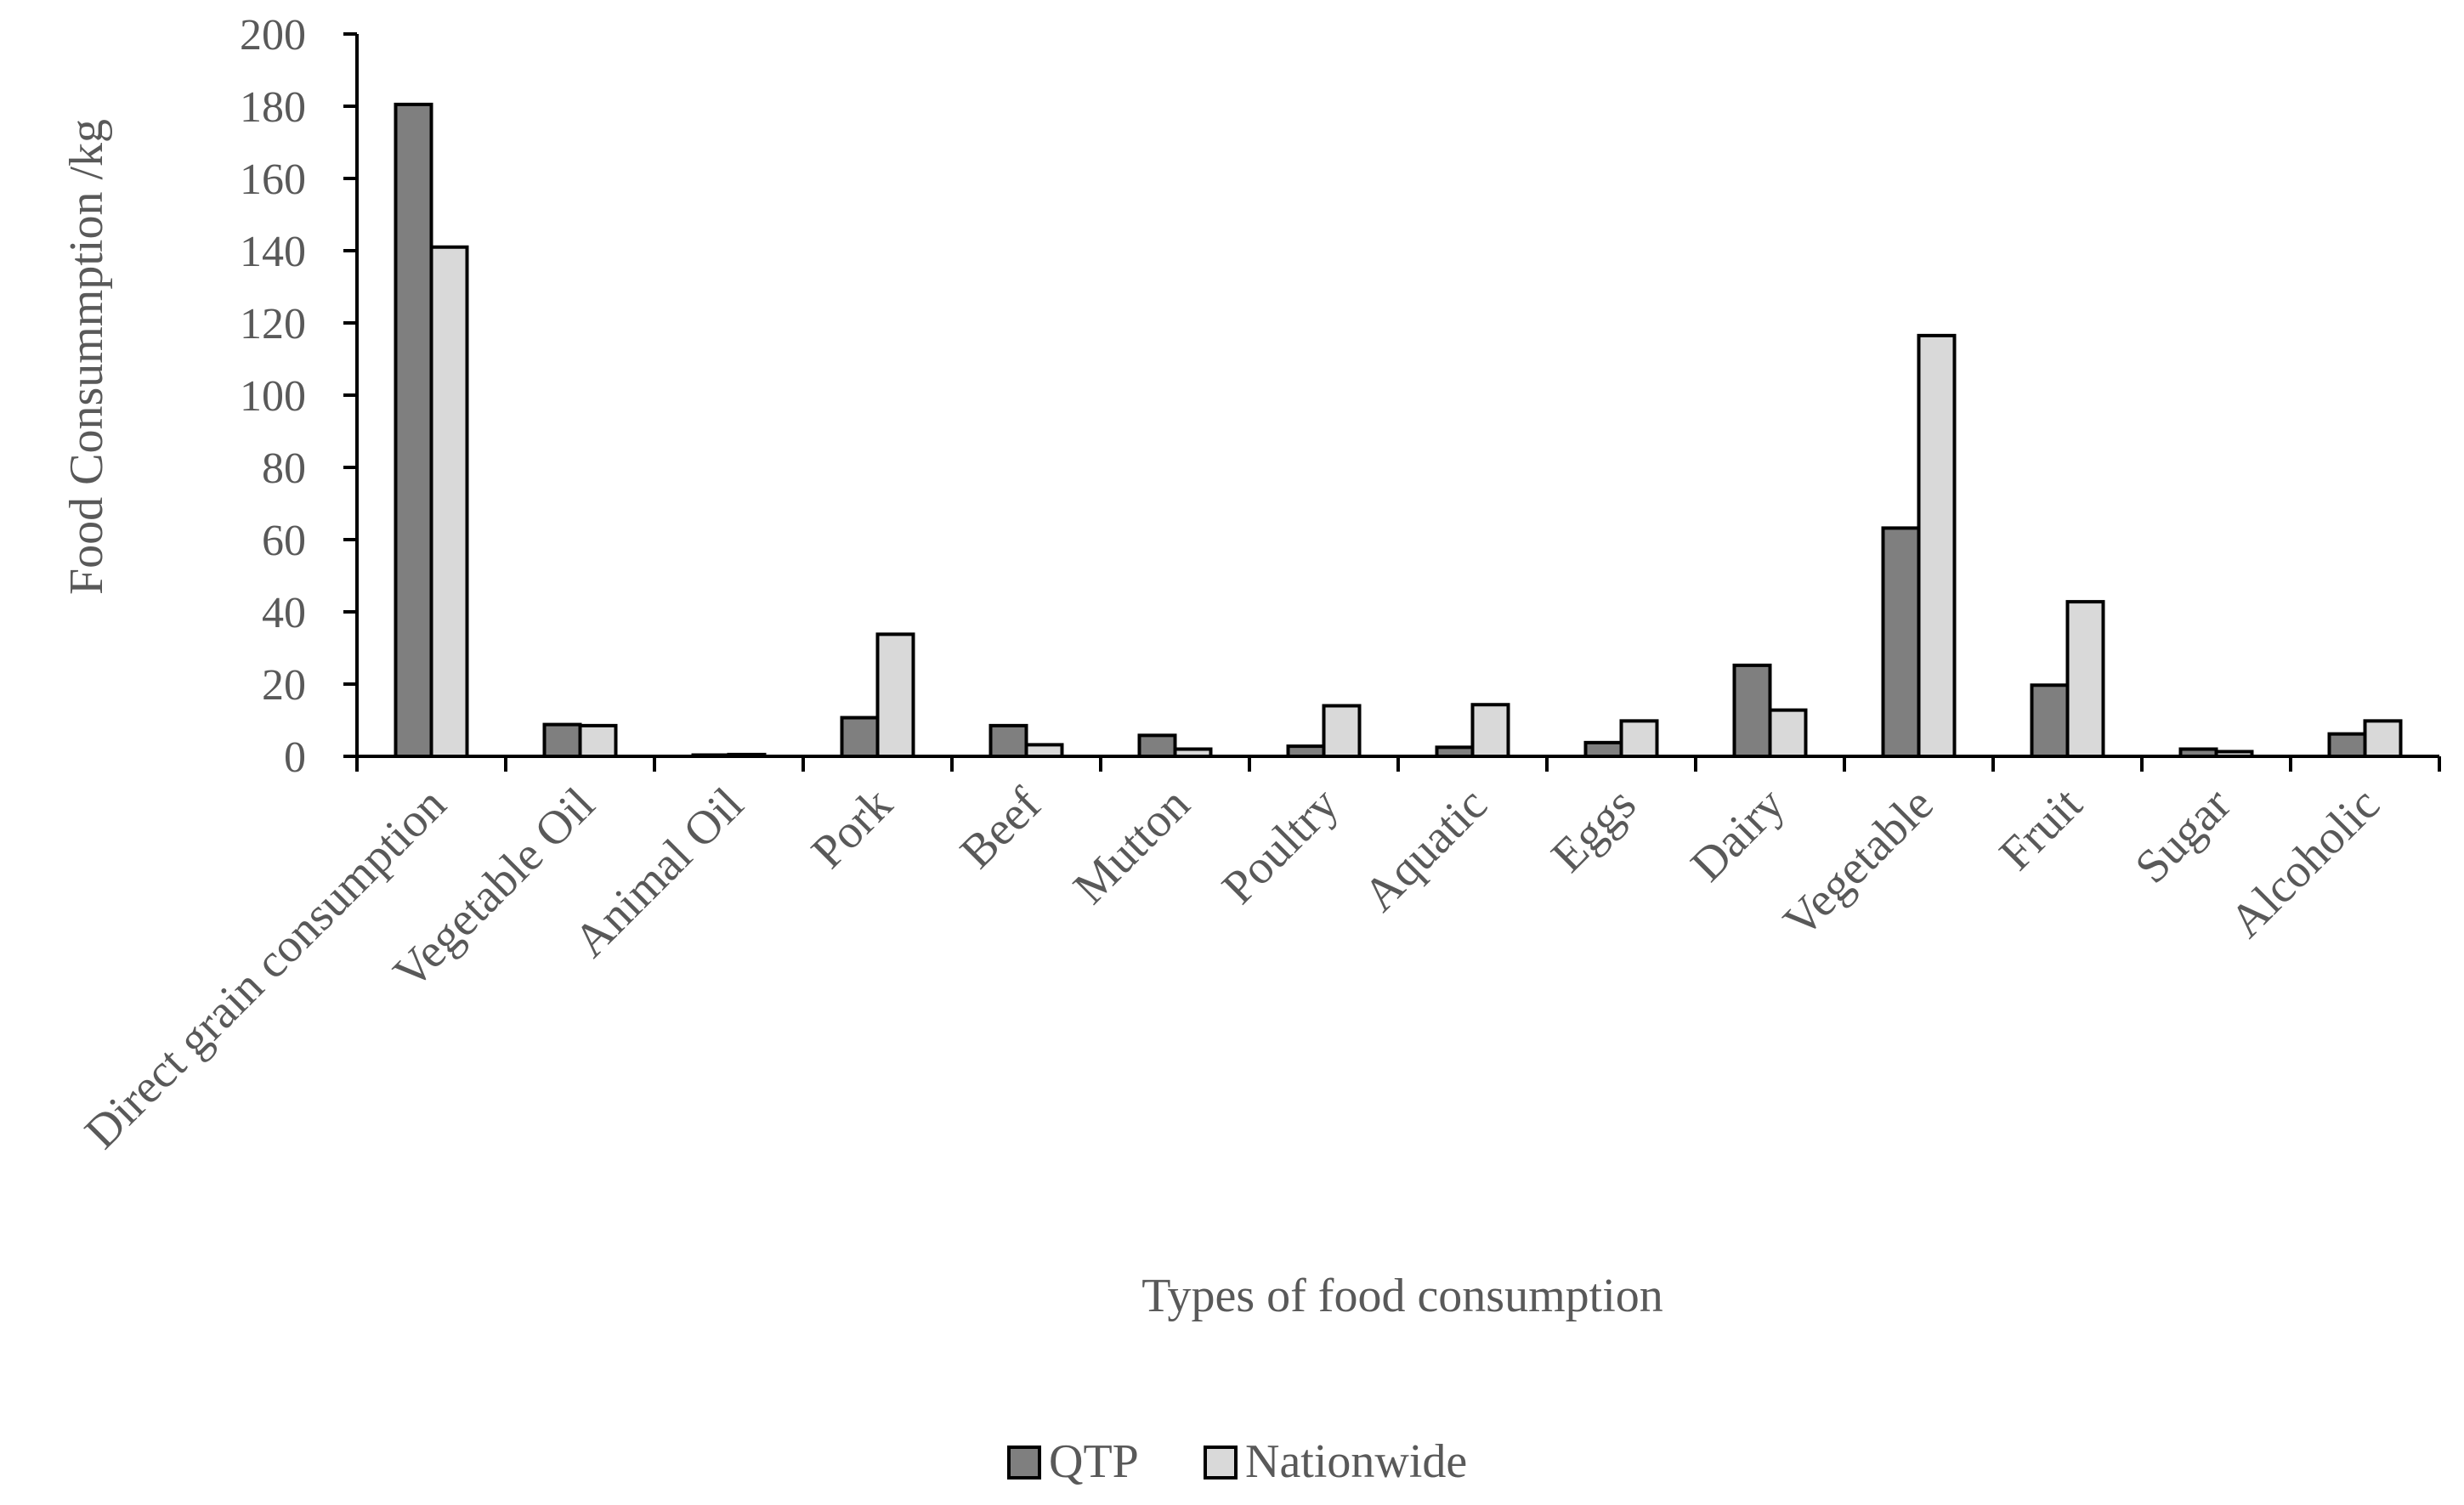 The height and width of the screenshot is (1505, 2464). What do you see at coordinates (87, 357) in the screenshot?
I see `y-axis-title: Food Consummption /kg` at bounding box center [87, 357].